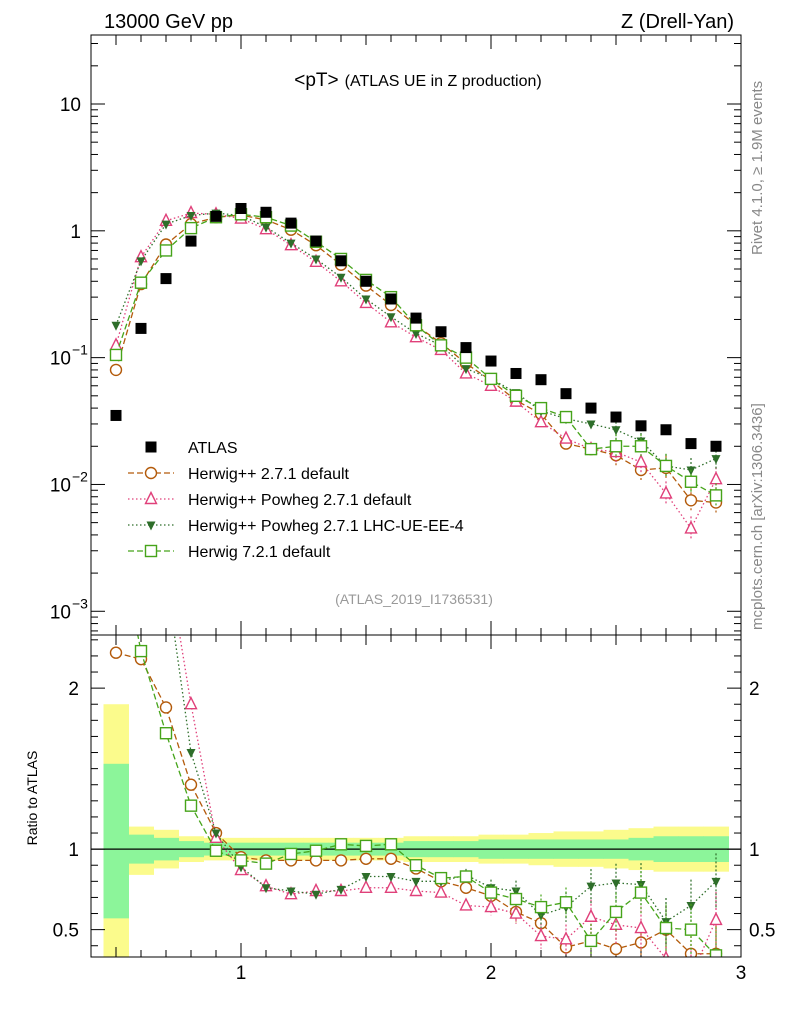 The height and width of the screenshot is (1024, 786). What do you see at coordinates (75, 232) in the screenshot?
I see `y-tick-label: 1` at bounding box center [75, 232].